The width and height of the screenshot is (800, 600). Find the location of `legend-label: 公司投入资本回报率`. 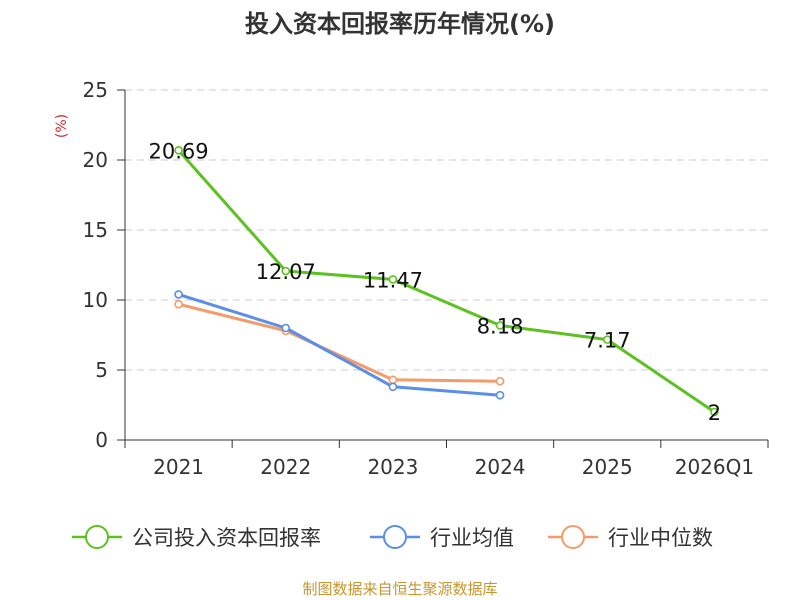

legend-label: 公司投入资本回报率 is located at coordinates (226, 538).